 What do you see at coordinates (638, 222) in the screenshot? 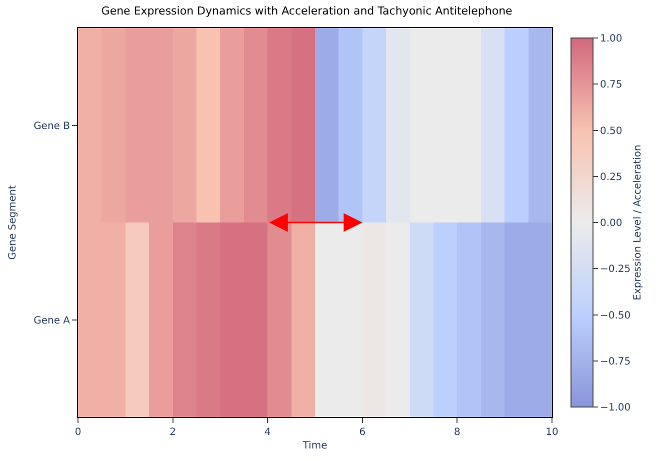
I see `color-bar-title: Expression Level / Acceleration` at bounding box center [638, 222].